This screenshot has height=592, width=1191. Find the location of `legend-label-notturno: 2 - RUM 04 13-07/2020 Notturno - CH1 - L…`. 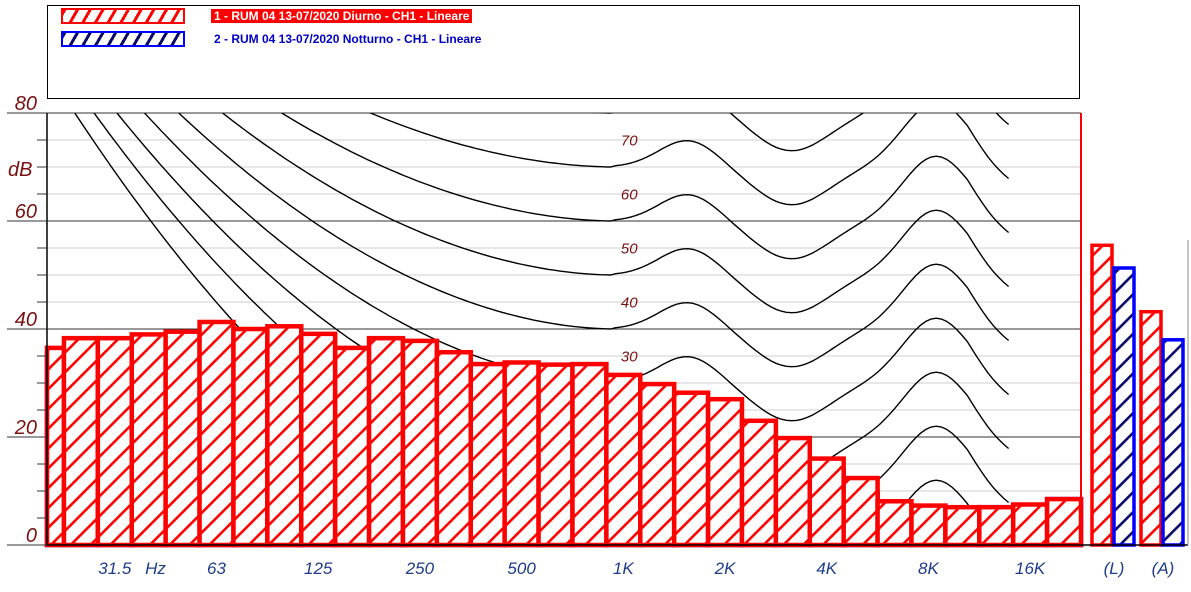

legend-label-notturno: 2 - RUM 04 13-07/2020 Notturno - CH1 - L… is located at coordinates (348, 39).